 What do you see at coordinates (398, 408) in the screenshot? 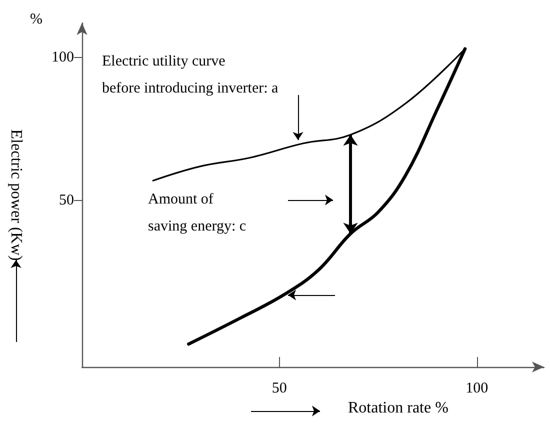
I see `x-axis-title: Rotation rate %` at bounding box center [398, 408].